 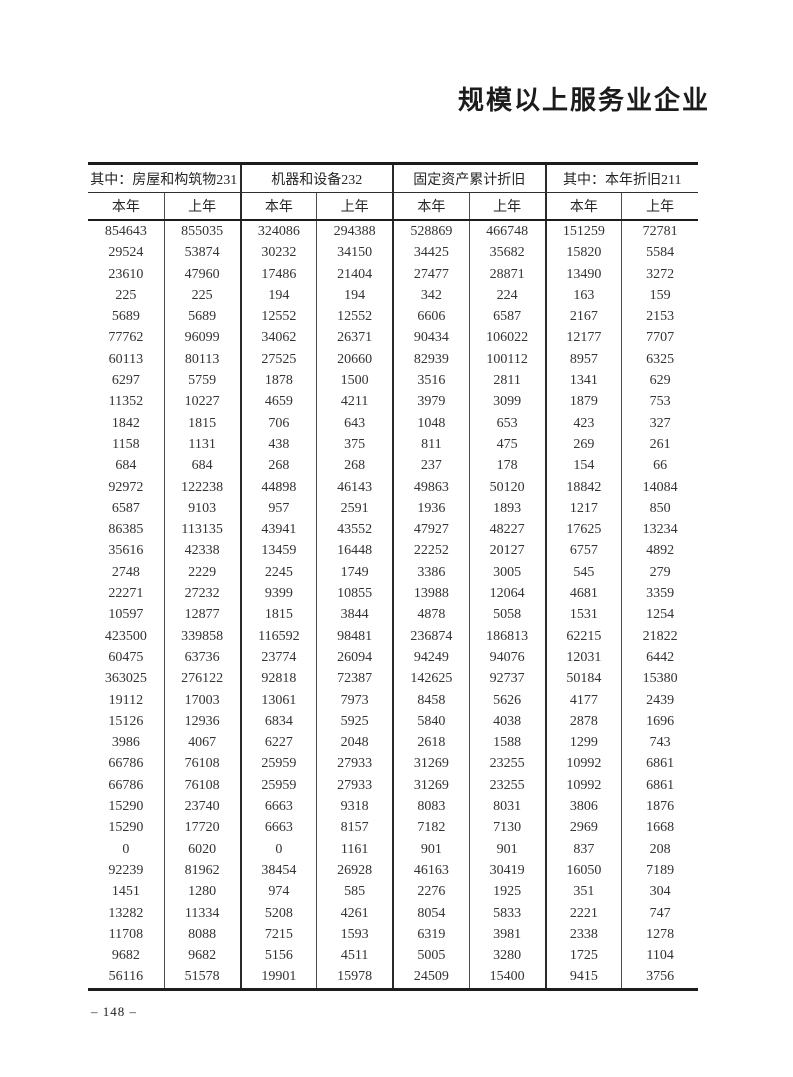 What do you see at coordinates (355, 274) in the screenshot?
I see `table-cell: 21404` at bounding box center [355, 274].